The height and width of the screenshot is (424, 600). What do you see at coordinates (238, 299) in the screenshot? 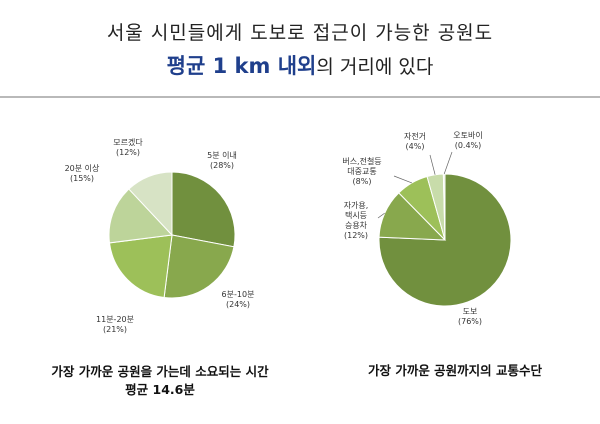
I see `slice-label: 6분-10분 (24%)` at bounding box center [238, 299].